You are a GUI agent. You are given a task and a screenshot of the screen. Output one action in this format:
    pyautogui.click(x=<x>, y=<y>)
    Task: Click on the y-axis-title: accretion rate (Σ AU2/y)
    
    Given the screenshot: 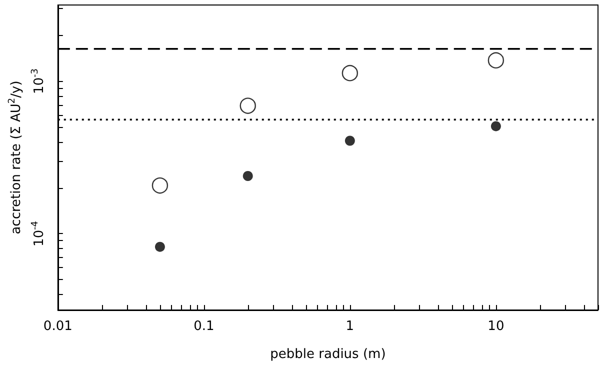 What is the action you would take?
    pyautogui.click(x=16, y=157)
    